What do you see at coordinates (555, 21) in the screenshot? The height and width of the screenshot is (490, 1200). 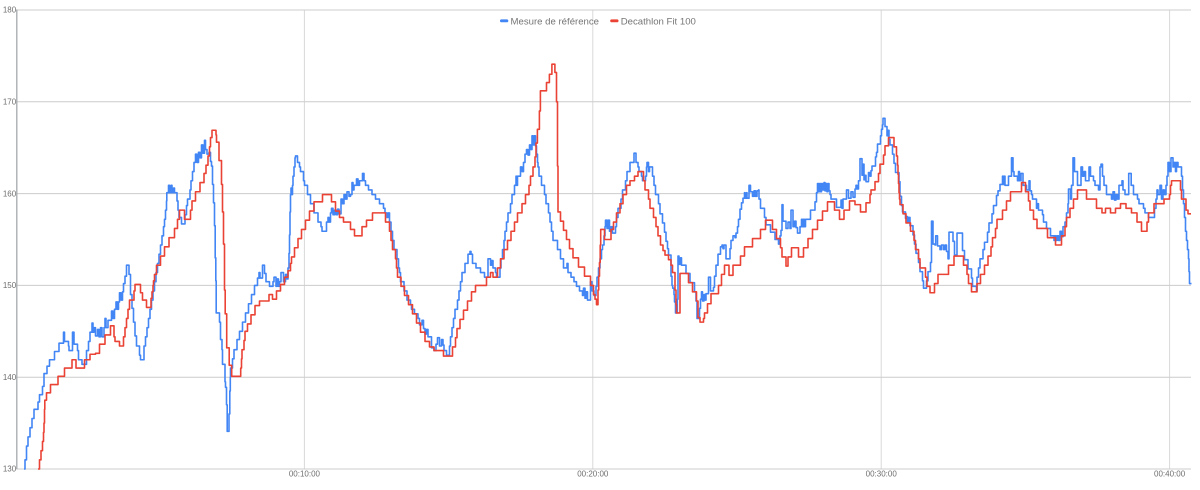 I see `svg-text: Mesure de référence` at bounding box center [555, 21].